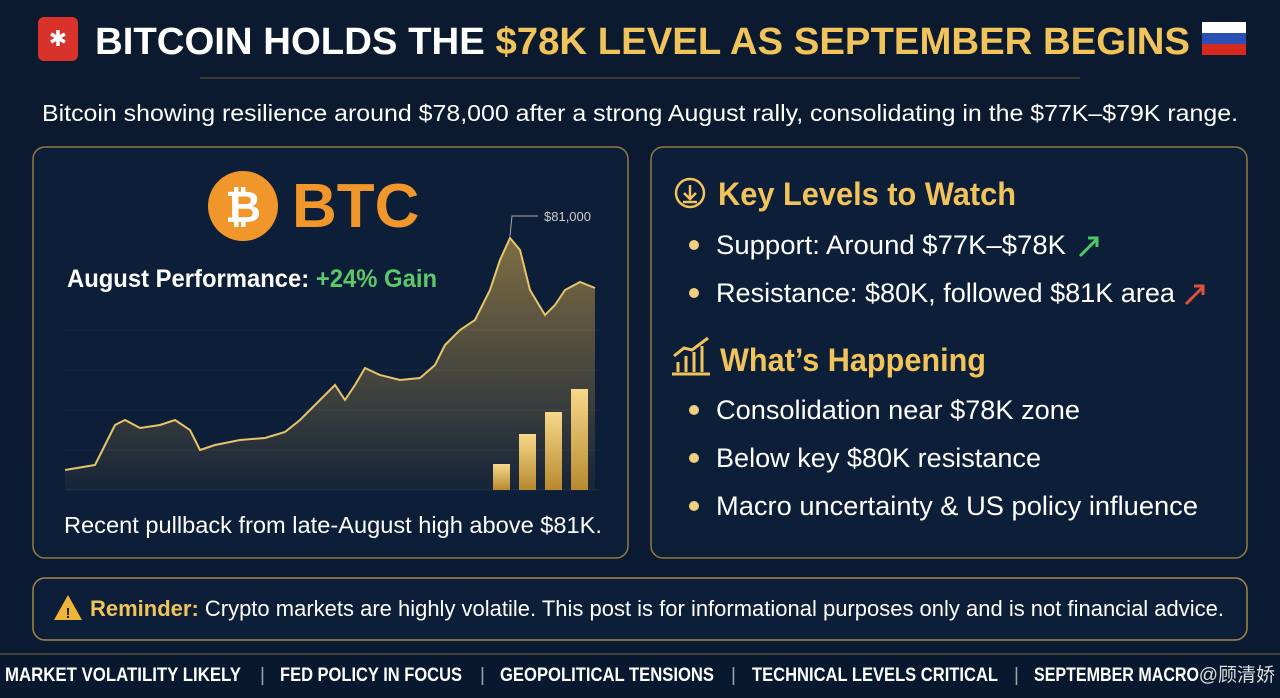 The image size is (1280, 698). What do you see at coordinates (842, 42) in the screenshot?
I see `title-highlight: $78K LEVEL AS SEPTEMBER BEGINS` at bounding box center [842, 42].